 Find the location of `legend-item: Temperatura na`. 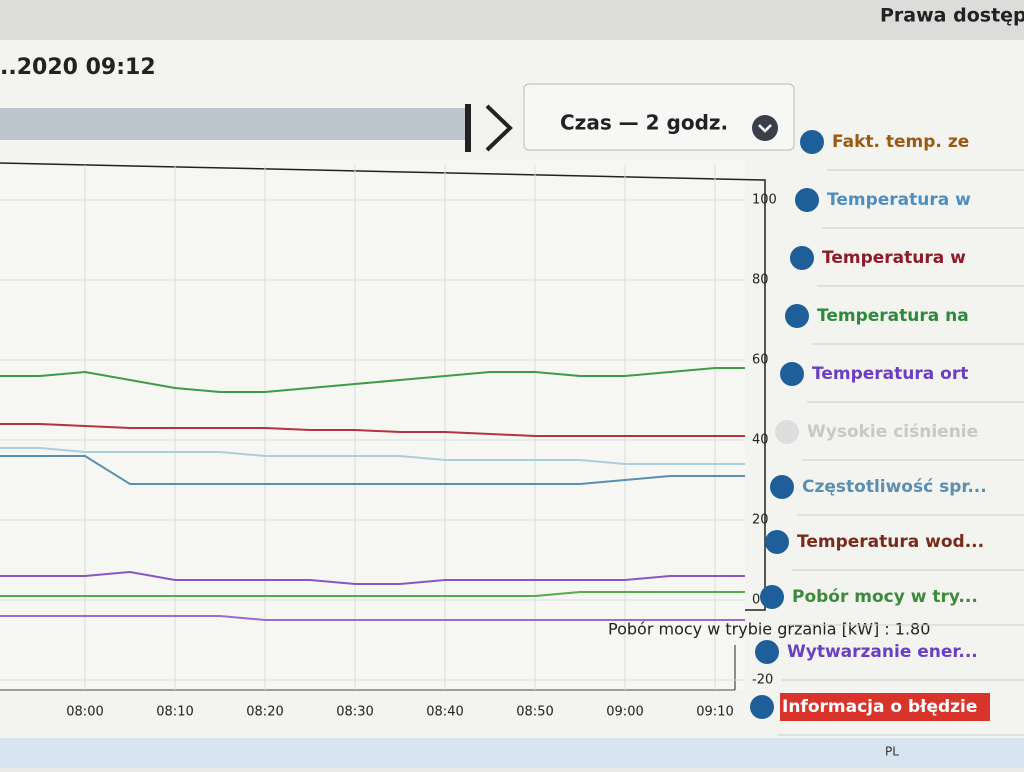

legend-item: Temperatura na is located at coordinates (893, 316).